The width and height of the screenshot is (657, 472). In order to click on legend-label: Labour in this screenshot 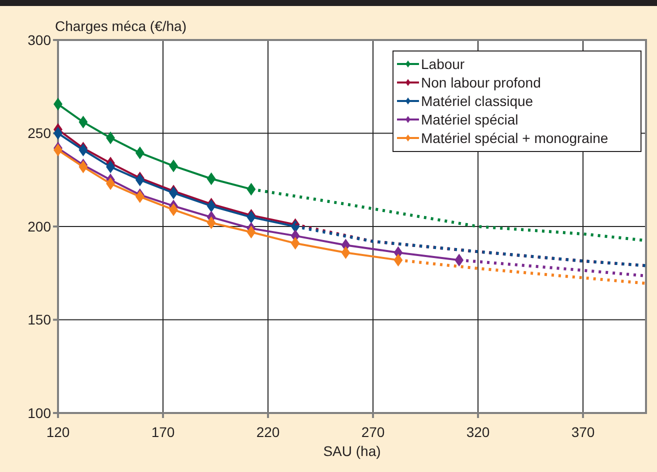, I will do `click(443, 64)`.